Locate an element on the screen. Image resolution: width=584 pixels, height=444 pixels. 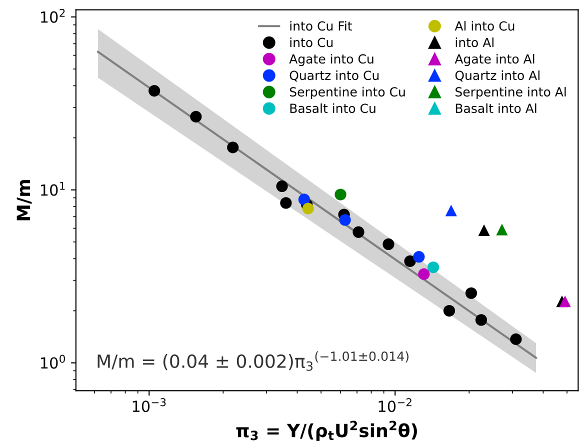
legend-label: Agate into Cu is located at coordinates (331, 60).